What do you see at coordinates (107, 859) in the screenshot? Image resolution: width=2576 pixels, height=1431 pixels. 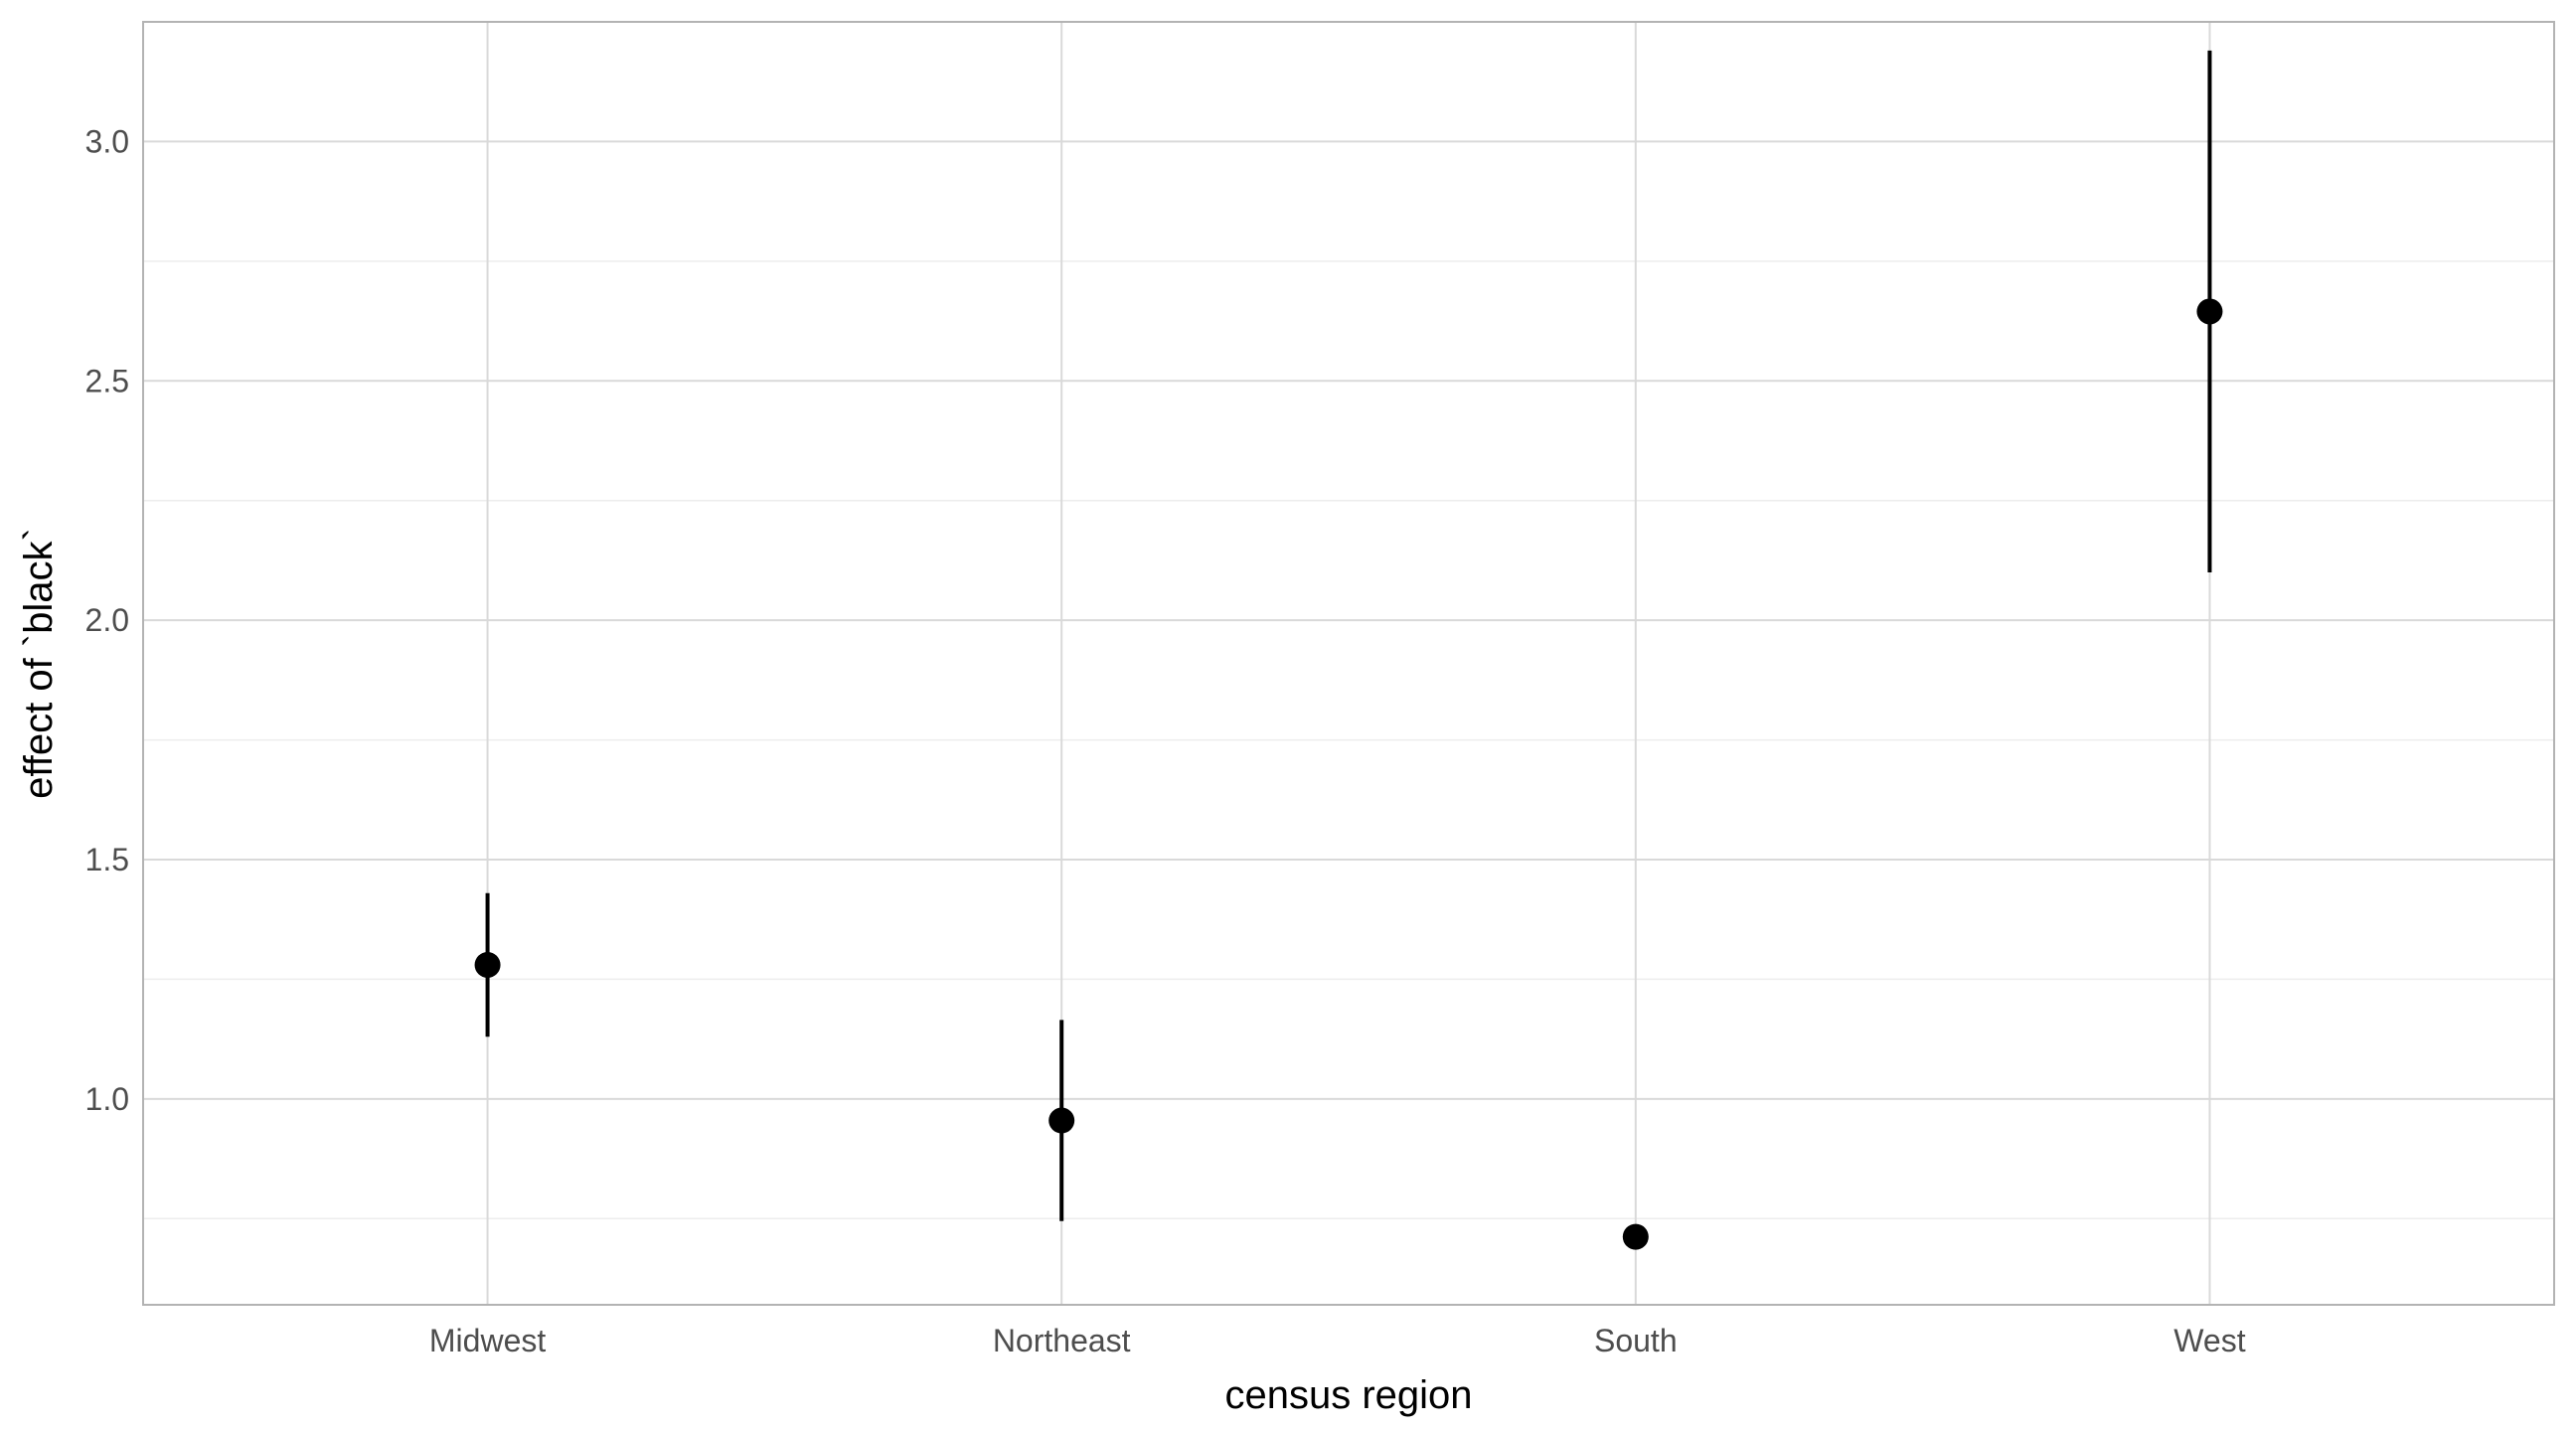 I see `y-tick-label: 1.5` at bounding box center [107, 859].